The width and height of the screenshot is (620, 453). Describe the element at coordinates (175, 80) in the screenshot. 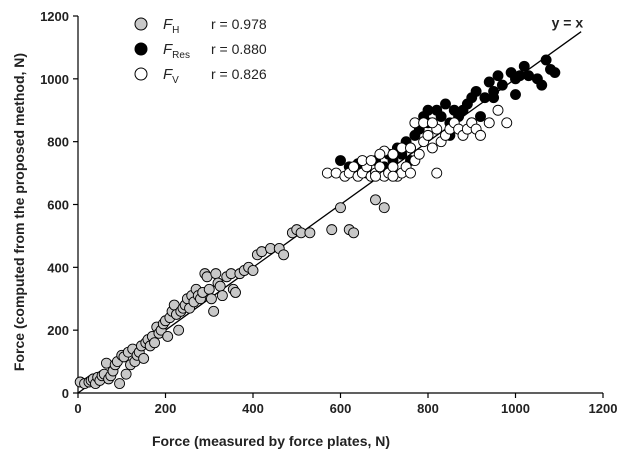

I see `legend-series-subscript: V` at that location.